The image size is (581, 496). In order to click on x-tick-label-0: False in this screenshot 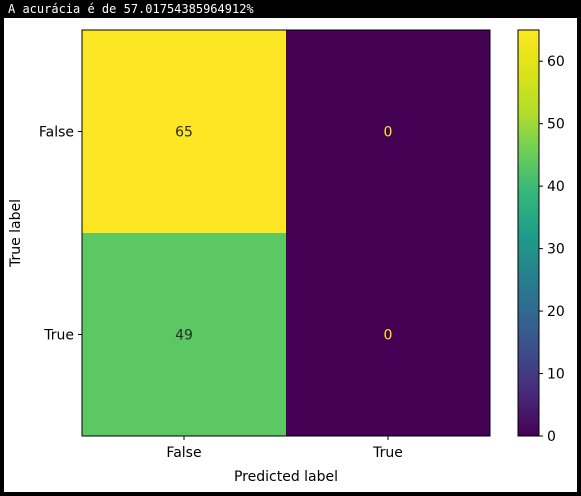, I will do `click(183, 453)`.